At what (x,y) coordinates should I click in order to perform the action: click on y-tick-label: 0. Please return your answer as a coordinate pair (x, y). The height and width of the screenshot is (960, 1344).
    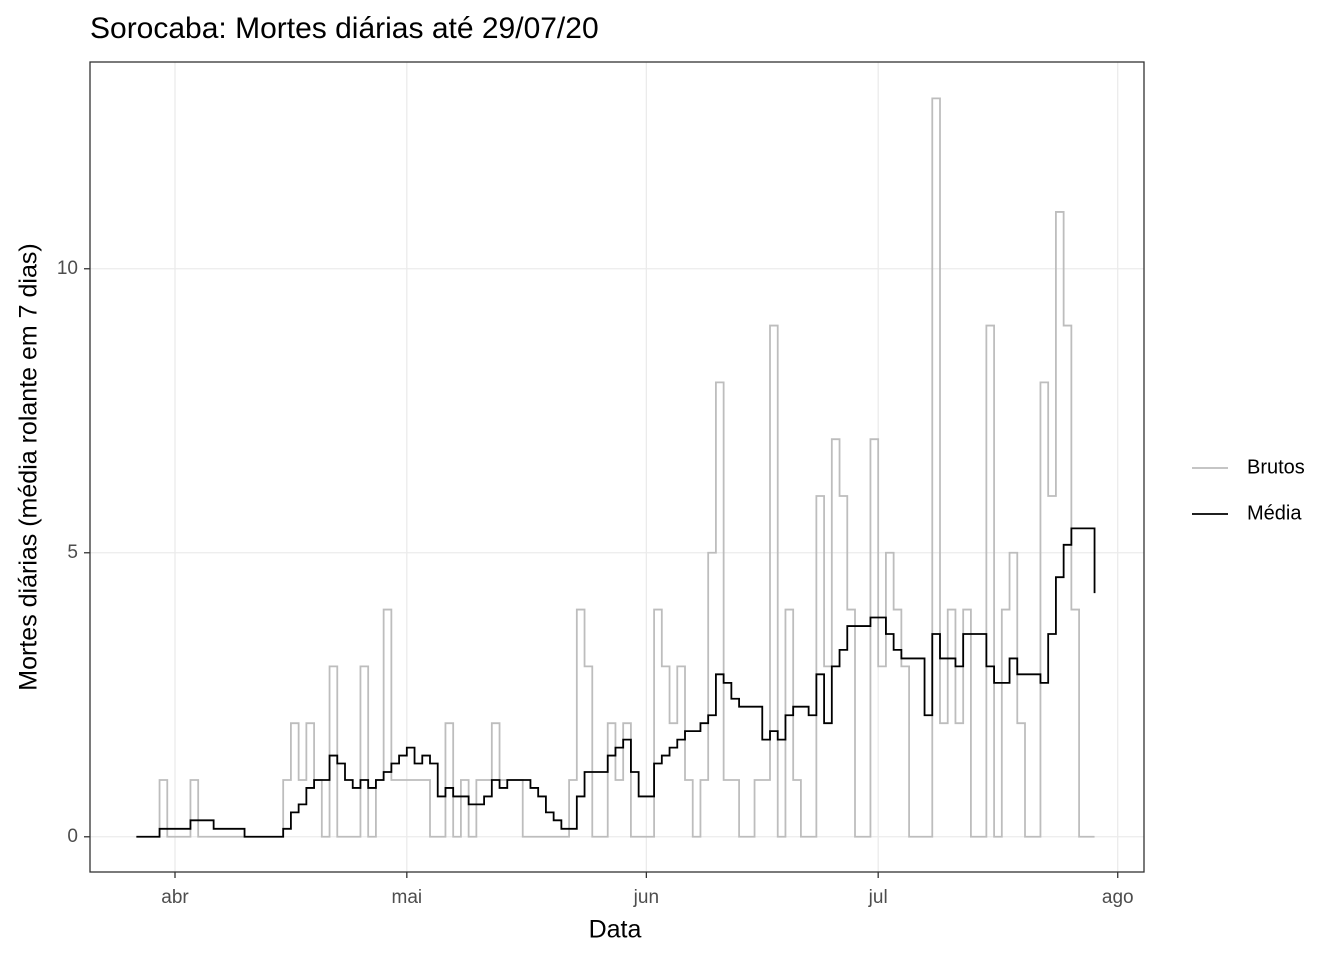
    Looking at the image, I should click on (72, 836).